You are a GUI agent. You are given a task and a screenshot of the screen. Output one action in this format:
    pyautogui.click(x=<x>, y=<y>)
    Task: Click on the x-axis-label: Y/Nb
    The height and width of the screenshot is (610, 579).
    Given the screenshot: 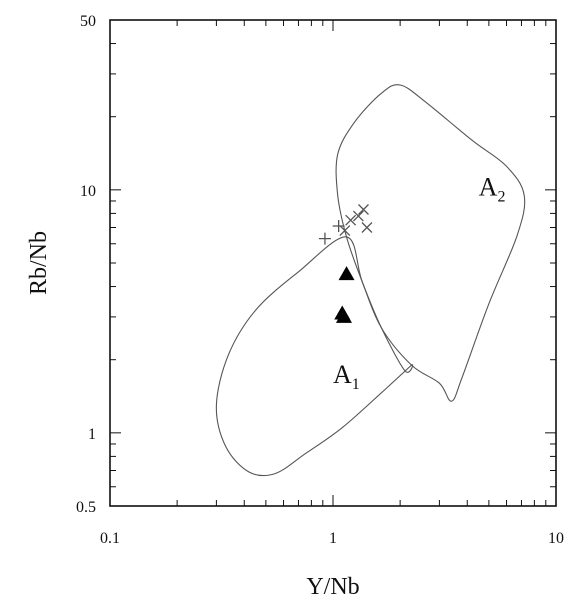 What is the action you would take?
    pyautogui.click(x=332, y=587)
    